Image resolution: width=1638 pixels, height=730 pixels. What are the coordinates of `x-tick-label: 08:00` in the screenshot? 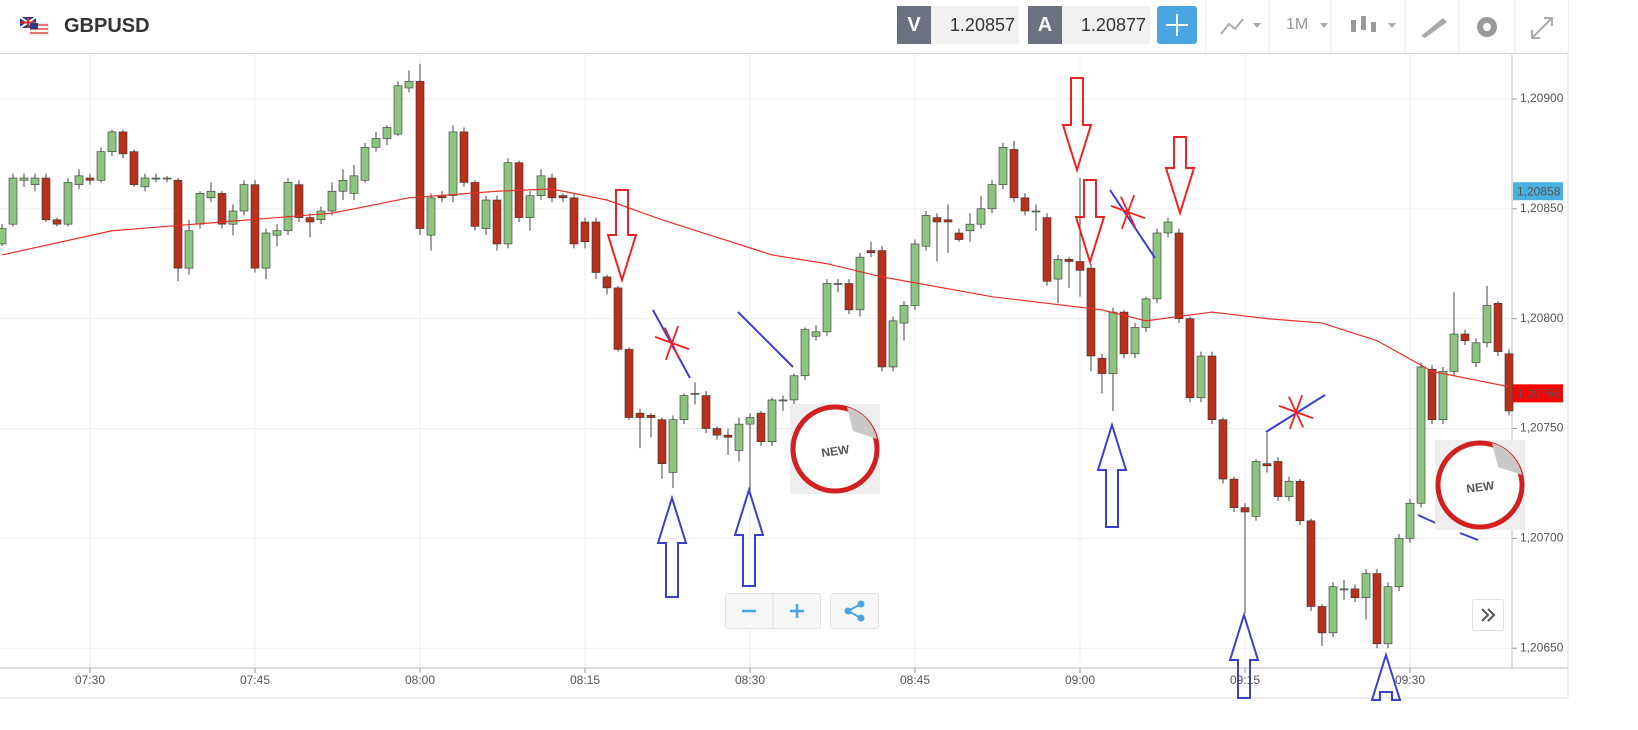 It's located at (420, 680).